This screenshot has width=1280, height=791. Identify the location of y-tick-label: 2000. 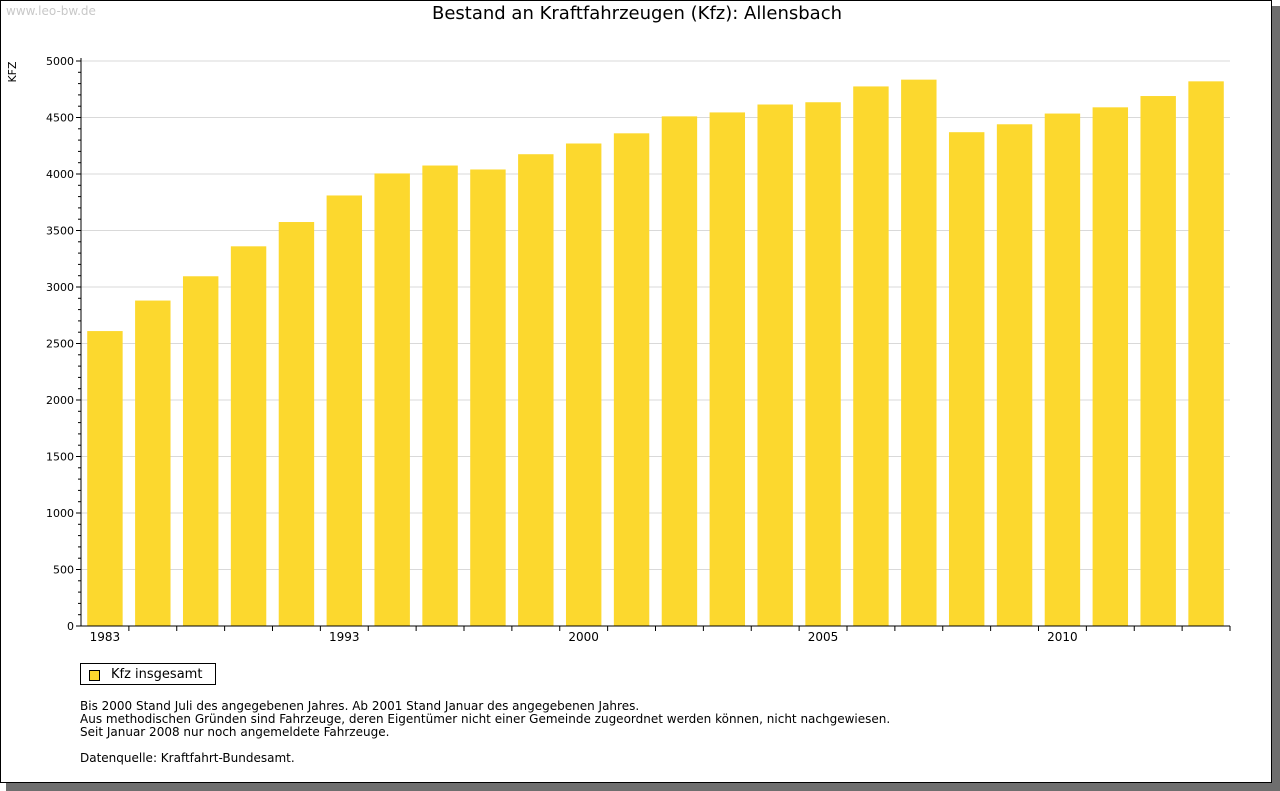
(60, 400).